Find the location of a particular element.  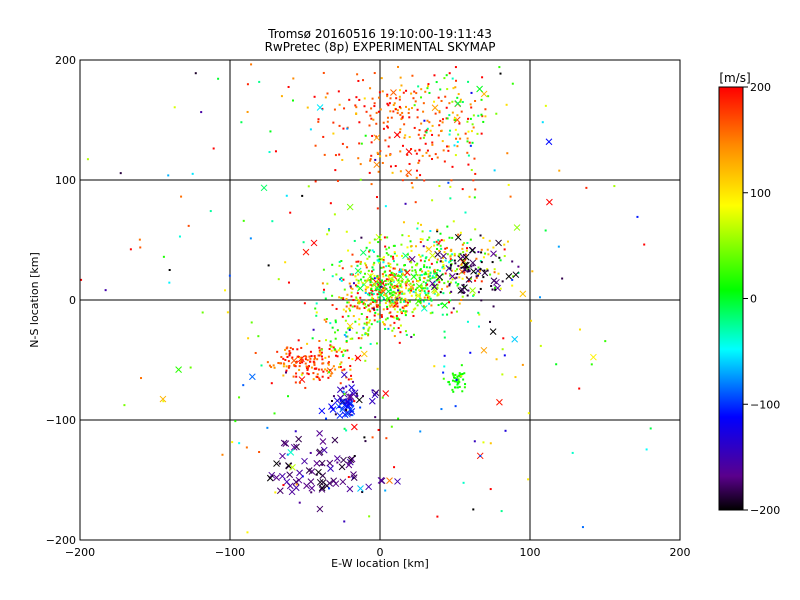

x-tick-label: 0 is located at coordinates (380, 552).